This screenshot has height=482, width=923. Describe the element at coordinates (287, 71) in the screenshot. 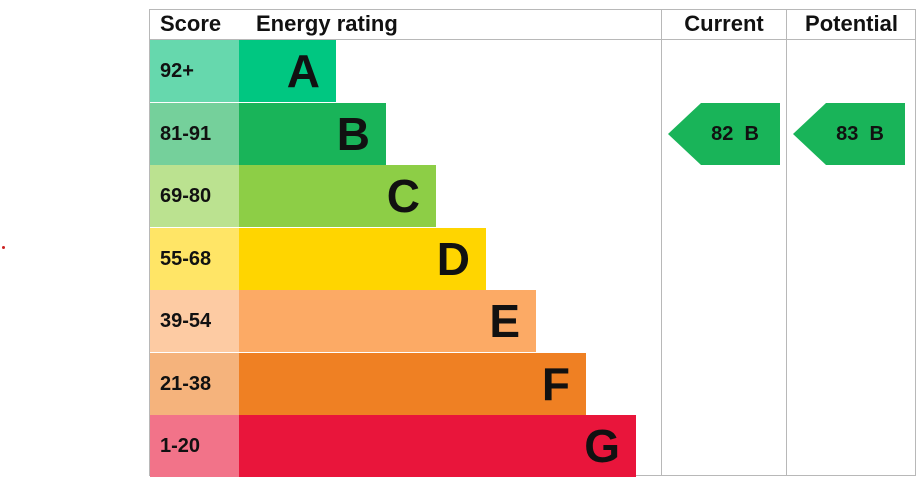

I see `band-a: A` at that location.